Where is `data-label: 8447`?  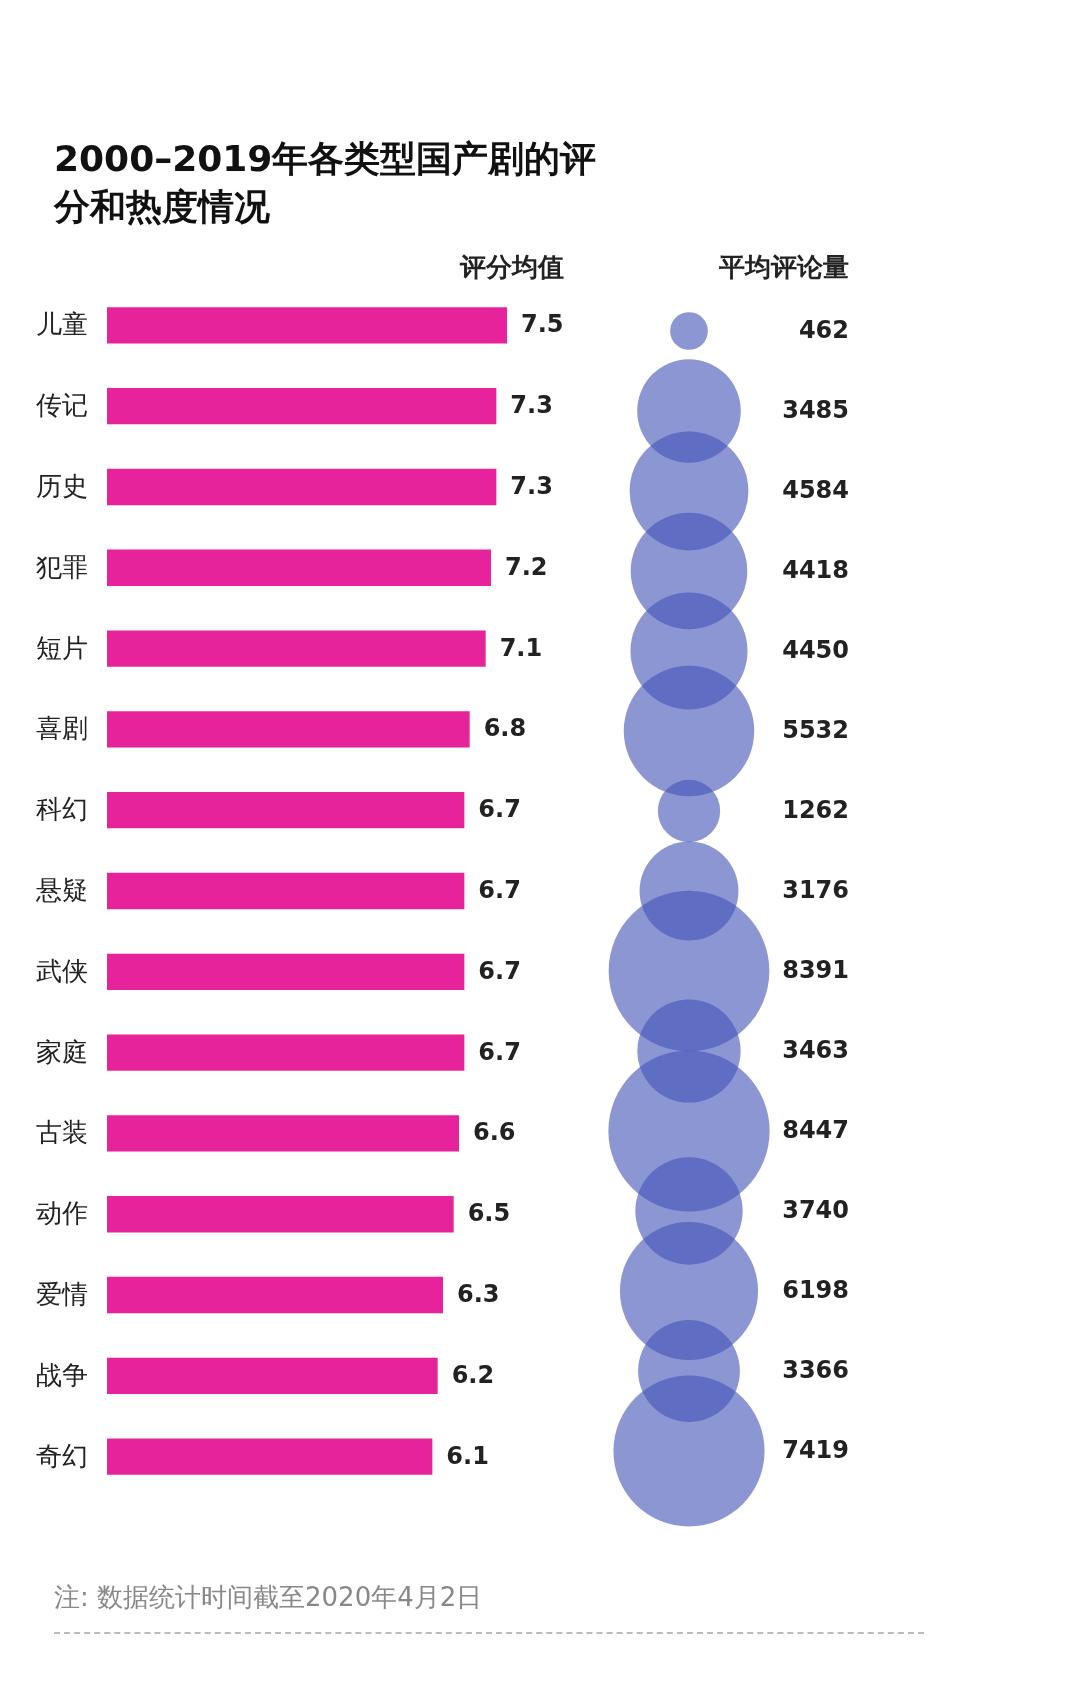
data-label: 8447 is located at coordinates (815, 1130).